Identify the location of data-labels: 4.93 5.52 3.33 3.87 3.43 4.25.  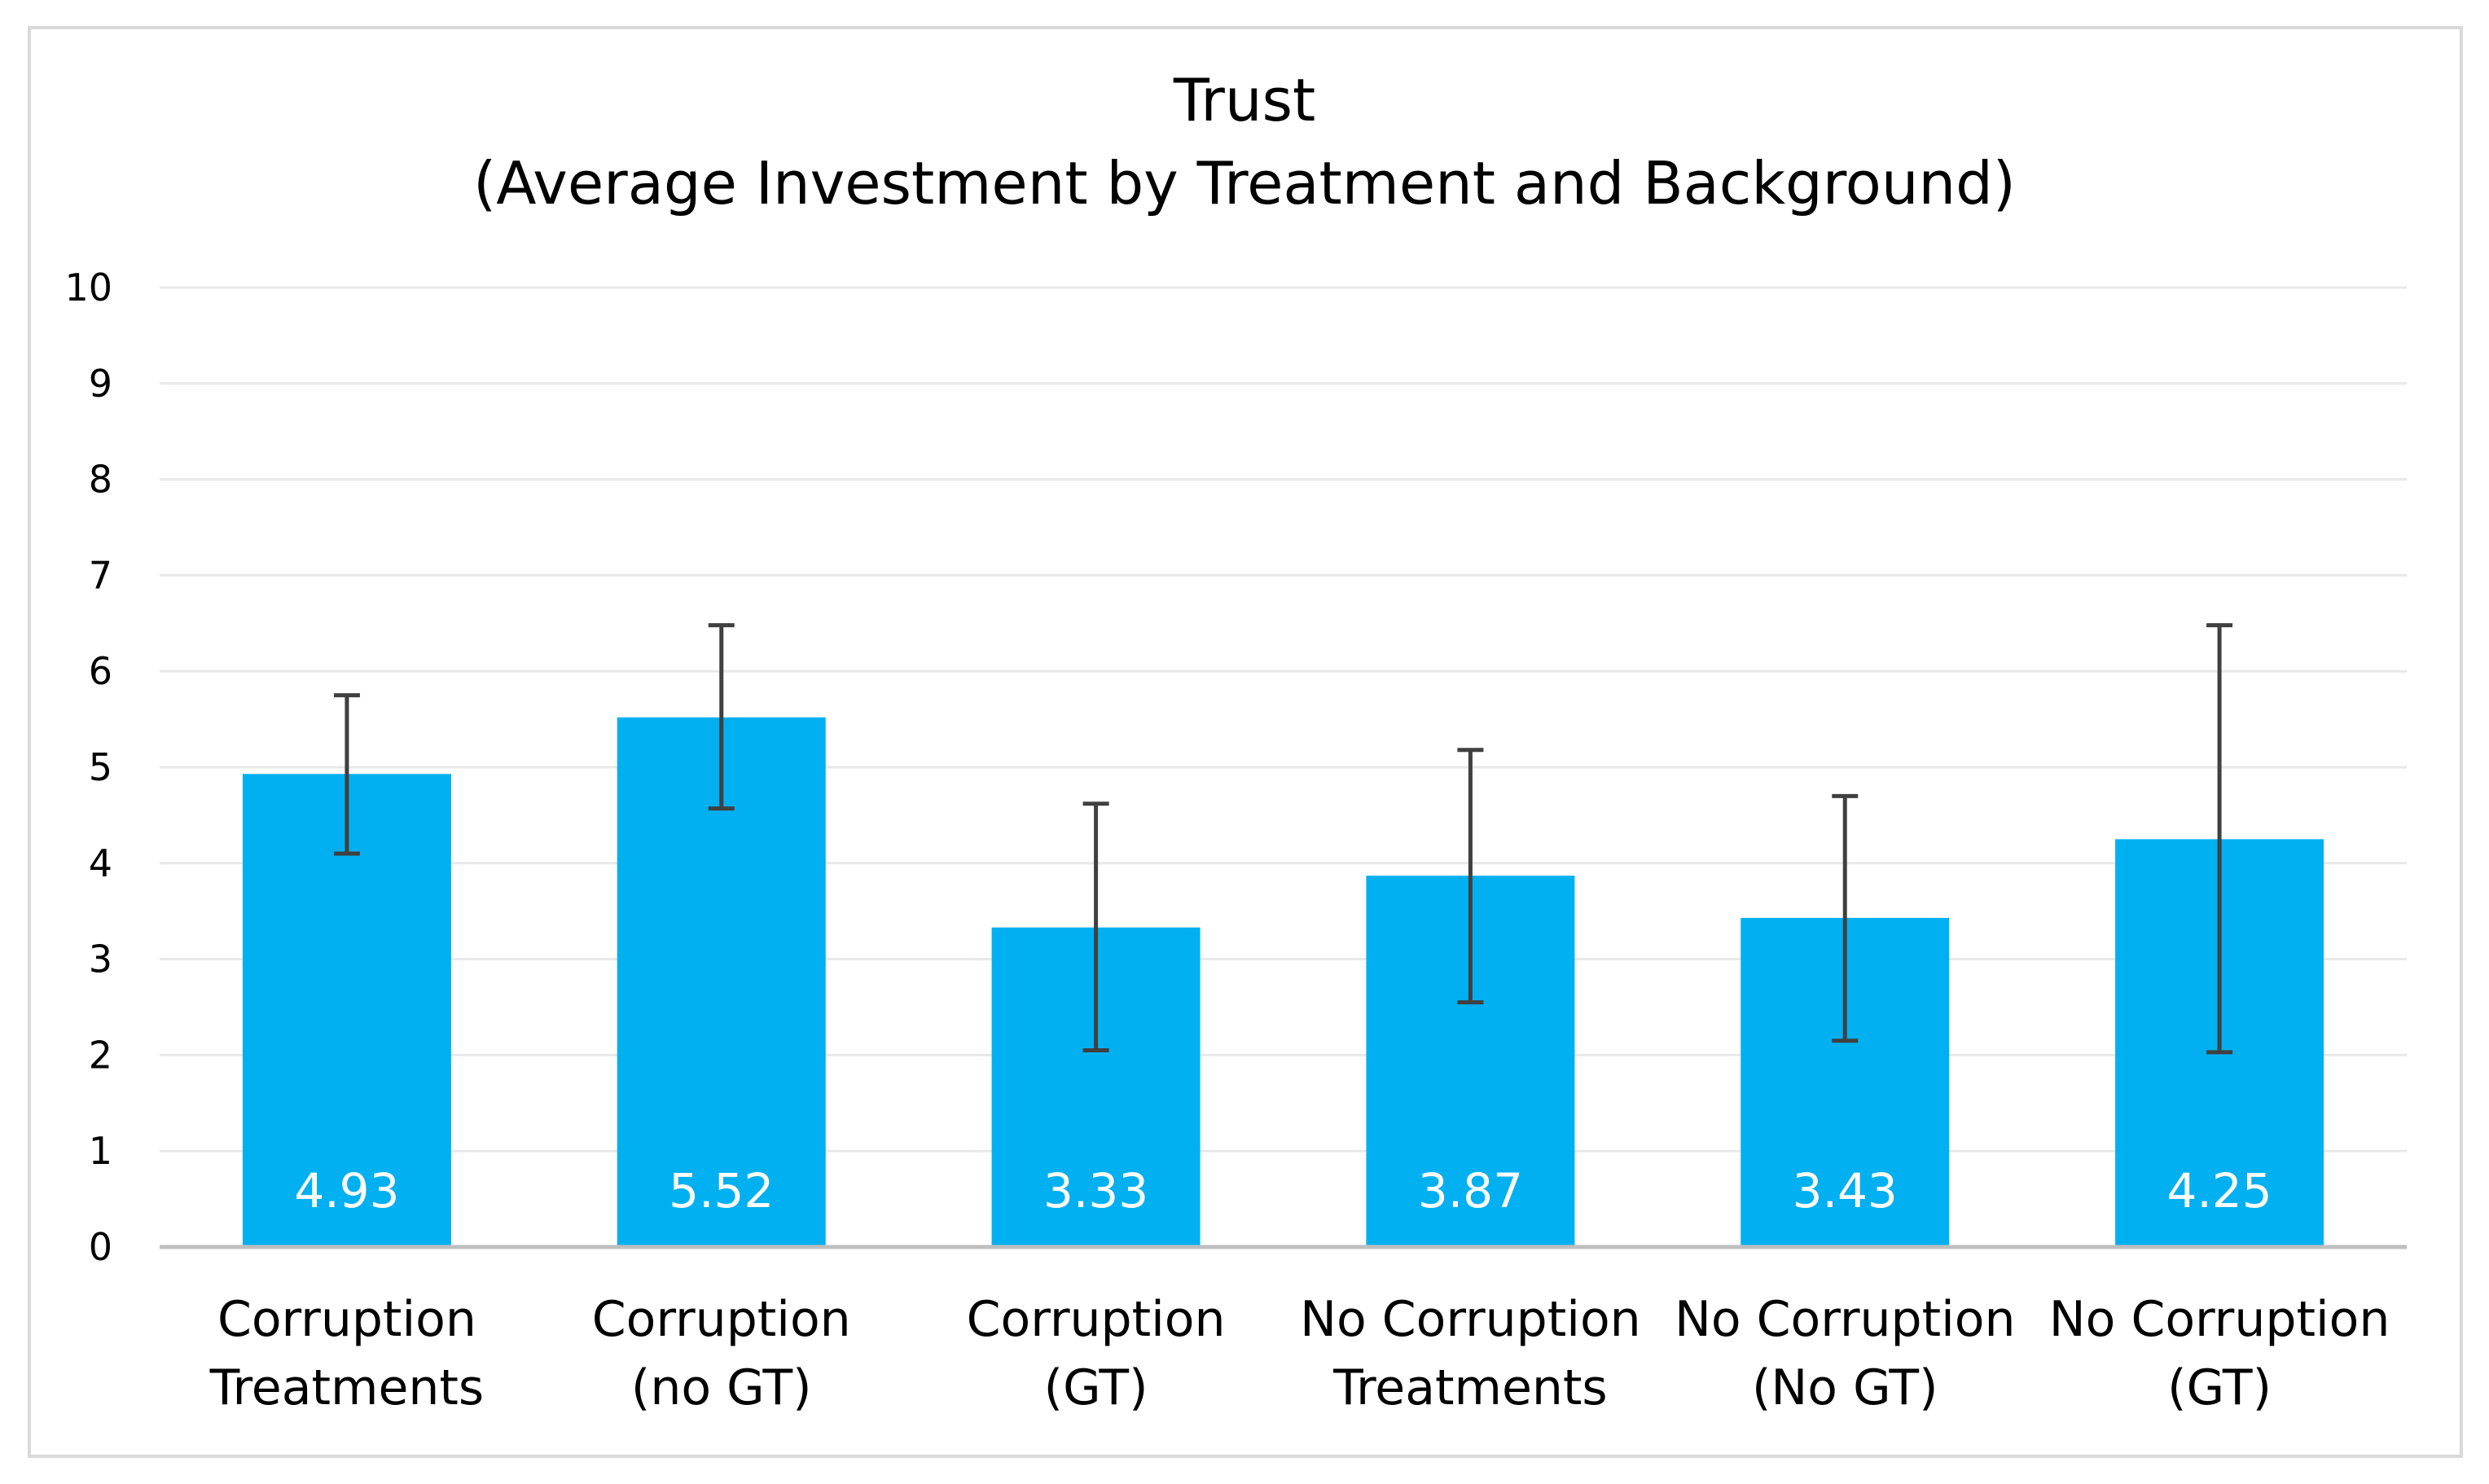
(1283, 1190).